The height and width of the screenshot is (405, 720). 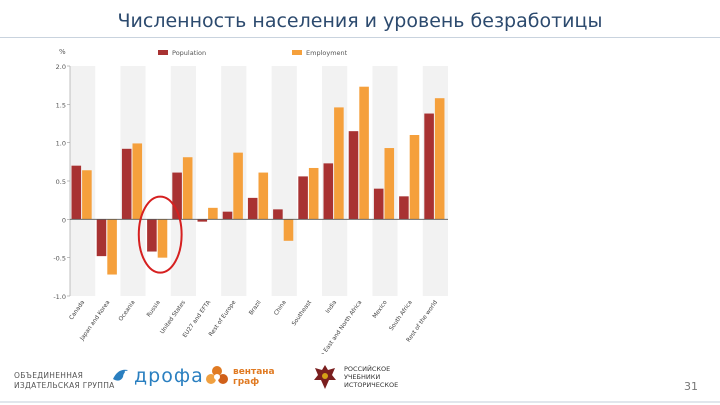 I want to click on ventana-line2: граф, so click(x=246, y=382).